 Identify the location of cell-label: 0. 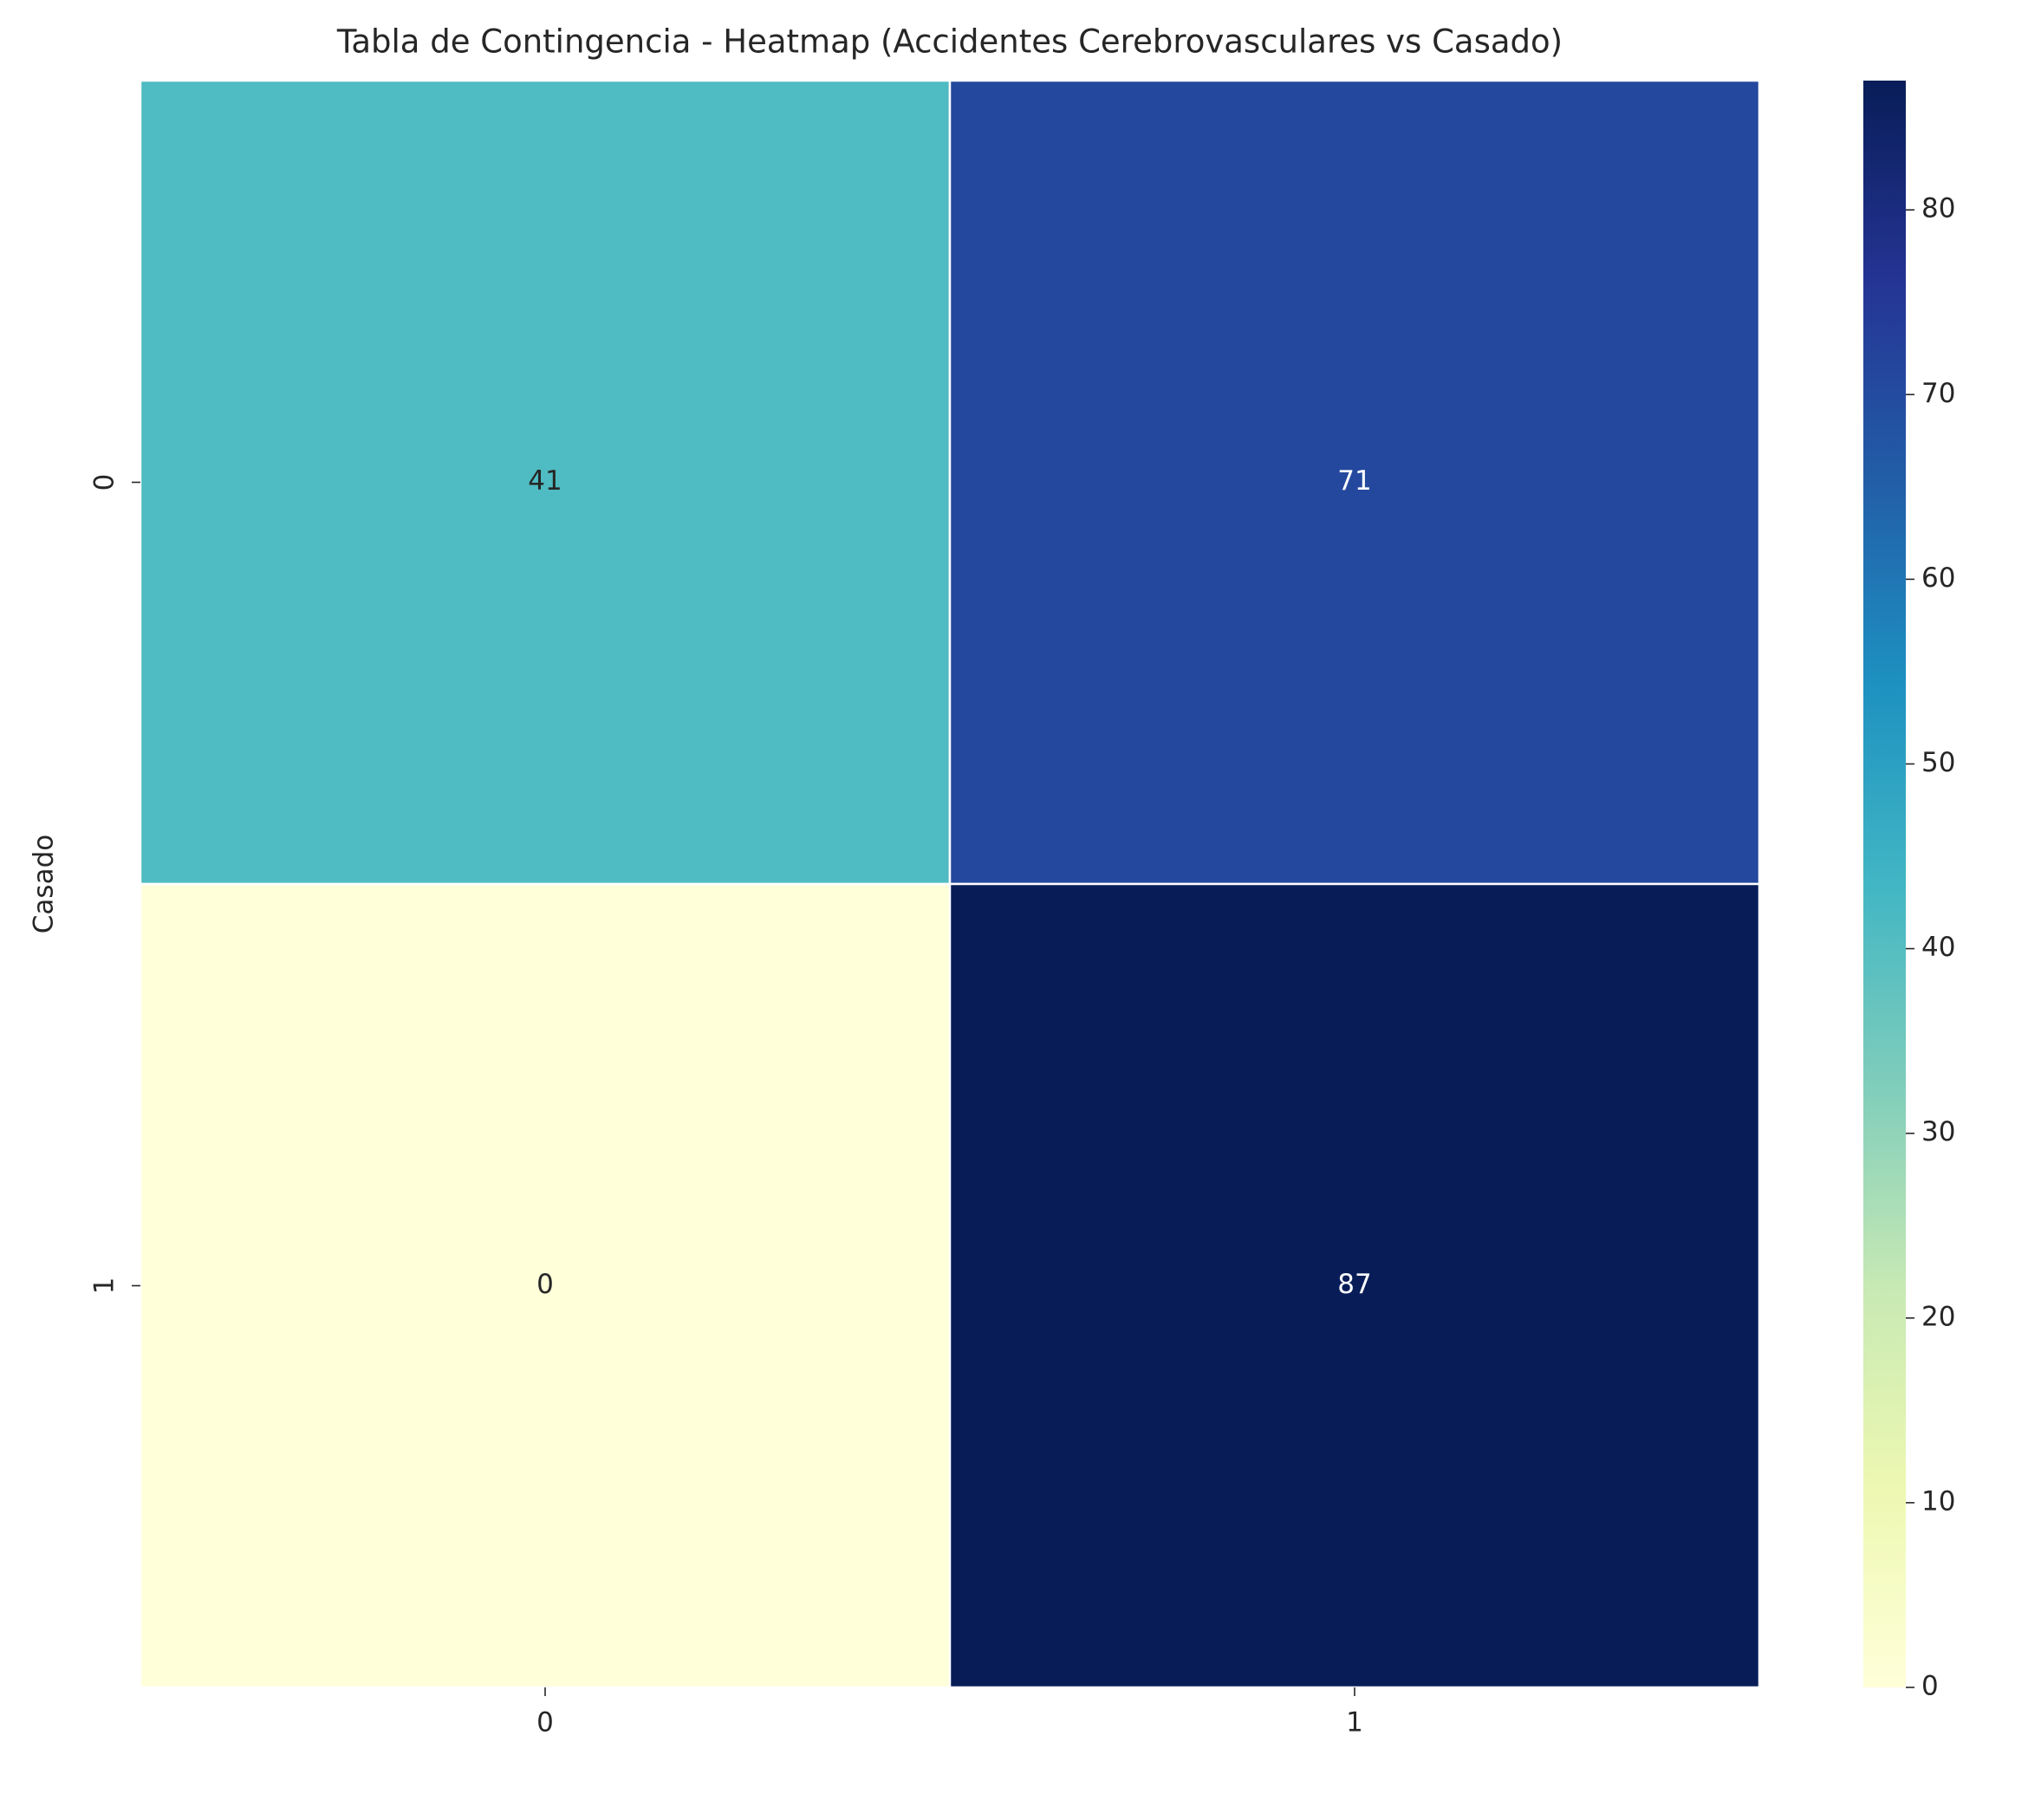
(545, 1284).